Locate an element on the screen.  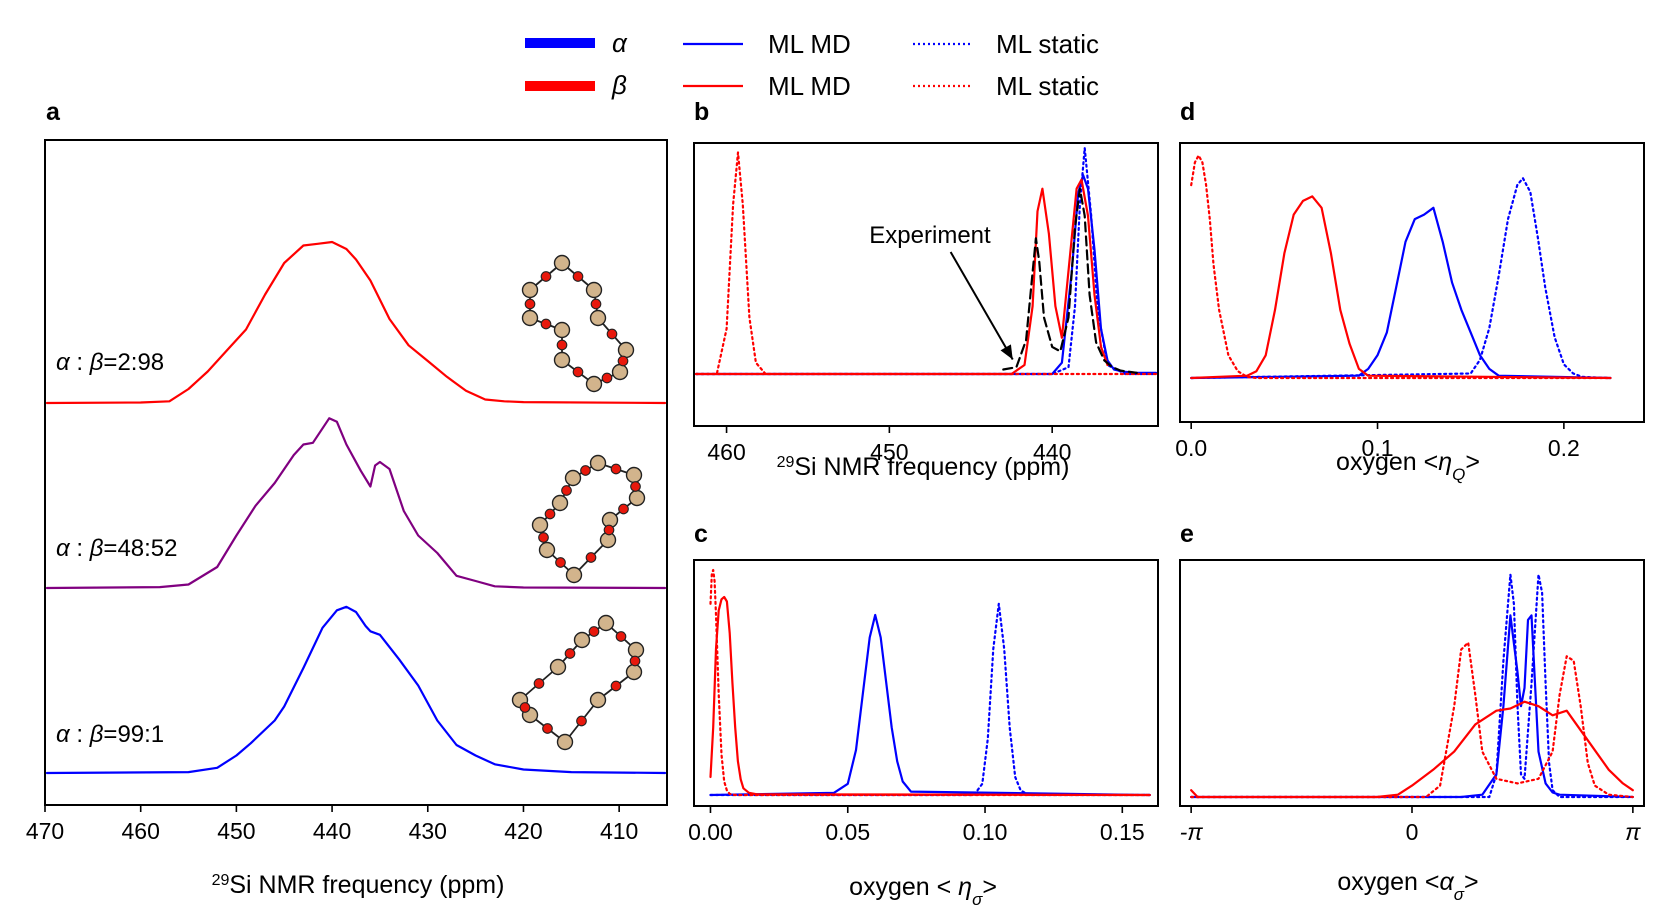
panel-c-xtick-label: 0.00 is located at coordinates (710, 832).